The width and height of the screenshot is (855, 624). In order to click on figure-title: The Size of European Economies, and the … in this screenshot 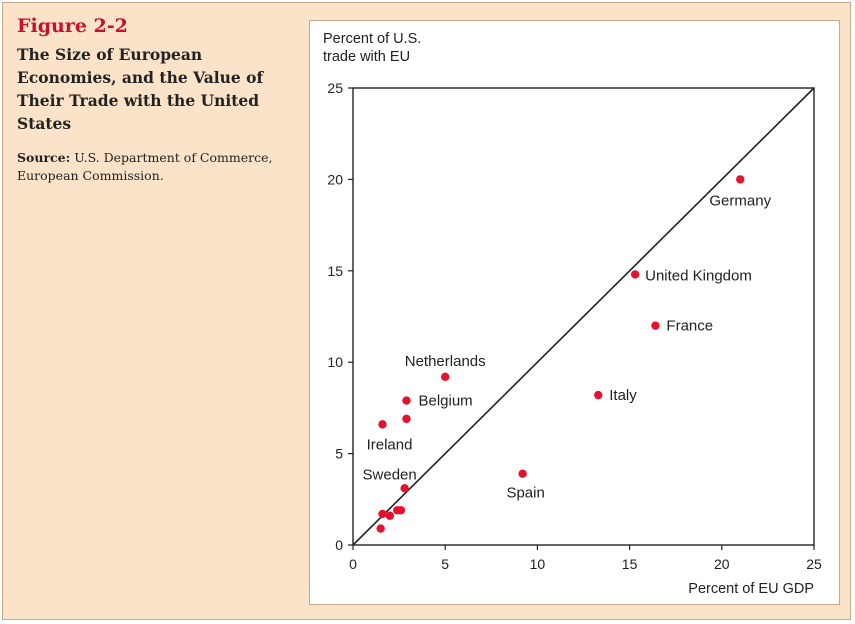, I will do `click(140, 89)`.